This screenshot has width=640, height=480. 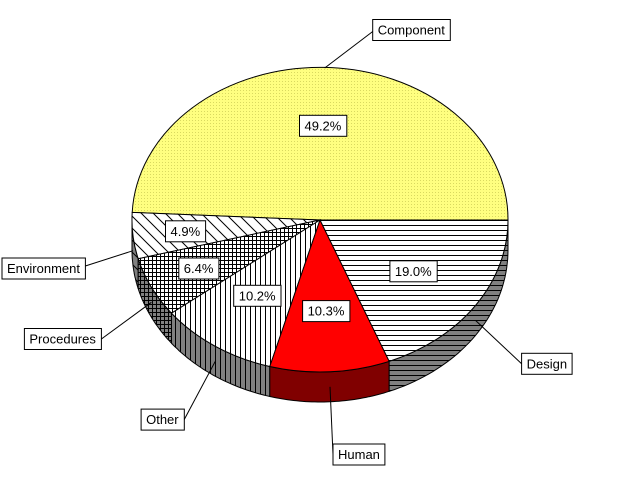 I want to click on category-label-human: Human, so click(x=359, y=454).